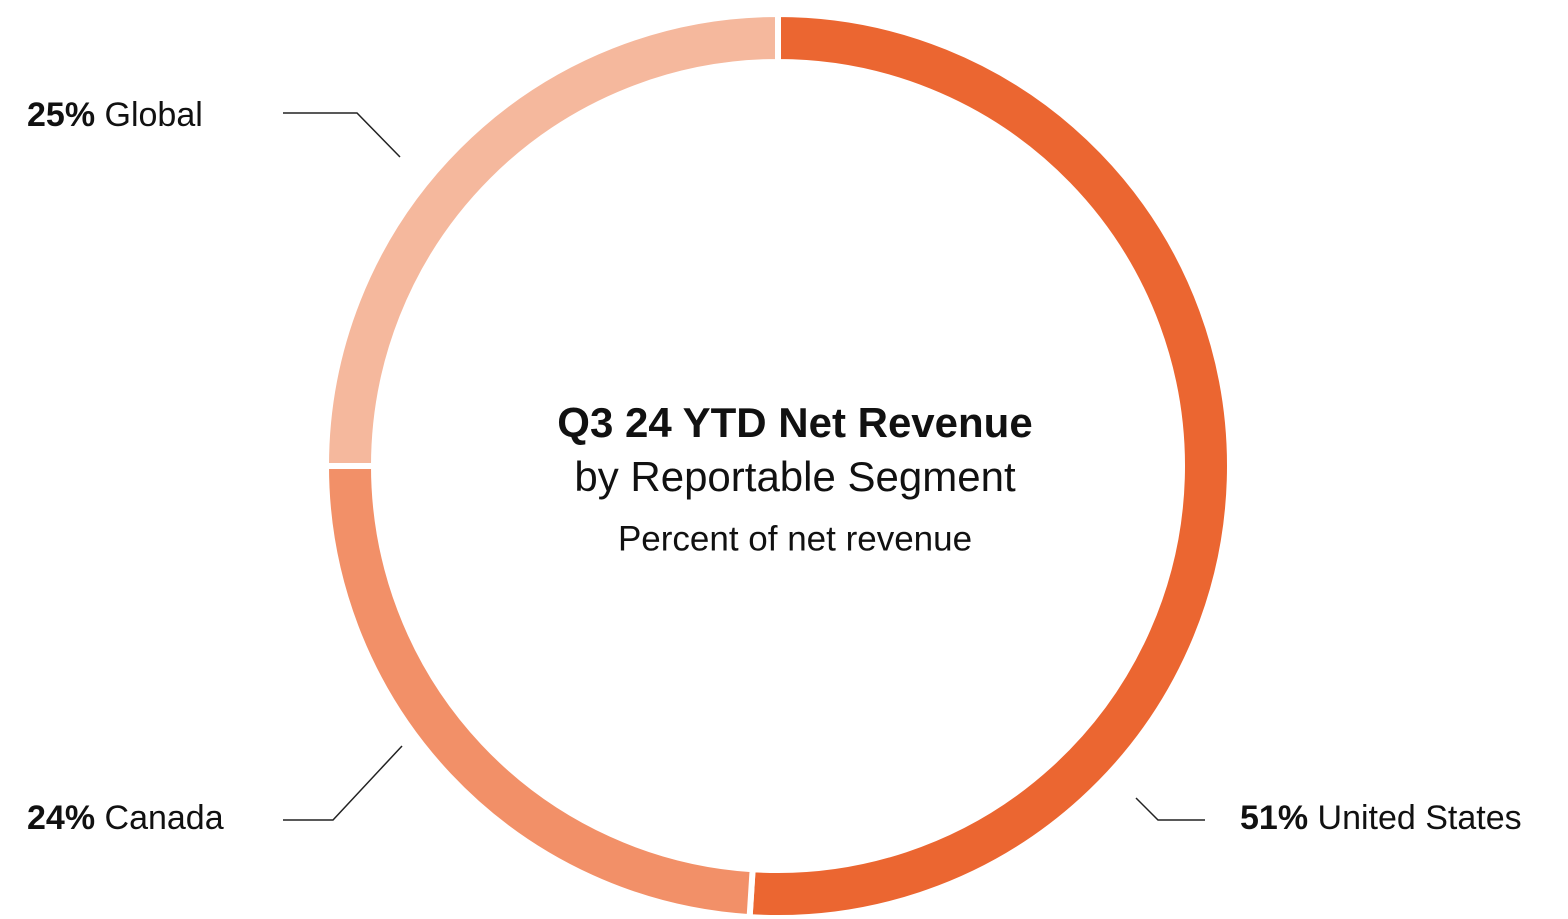  What do you see at coordinates (795, 476) in the screenshot?
I see `chart-subtitle: by Reportable Segment` at bounding box center [795, 476].